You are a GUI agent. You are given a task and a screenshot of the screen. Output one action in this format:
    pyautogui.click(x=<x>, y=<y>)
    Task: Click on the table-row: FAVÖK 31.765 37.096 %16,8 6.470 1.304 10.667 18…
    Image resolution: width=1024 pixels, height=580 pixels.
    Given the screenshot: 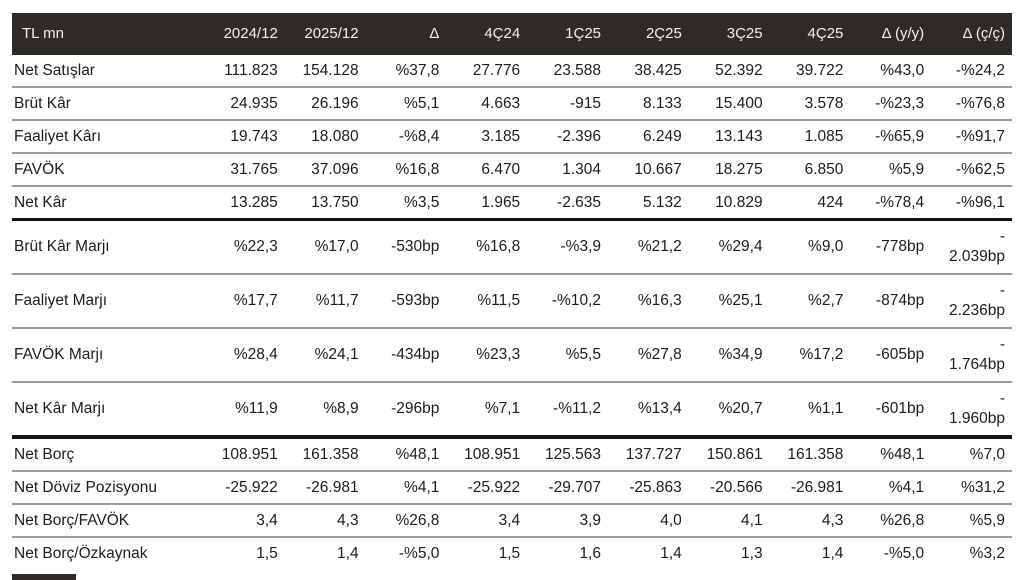 What is the action you would take?
    pyautogui.click(x=512, y=170)
    